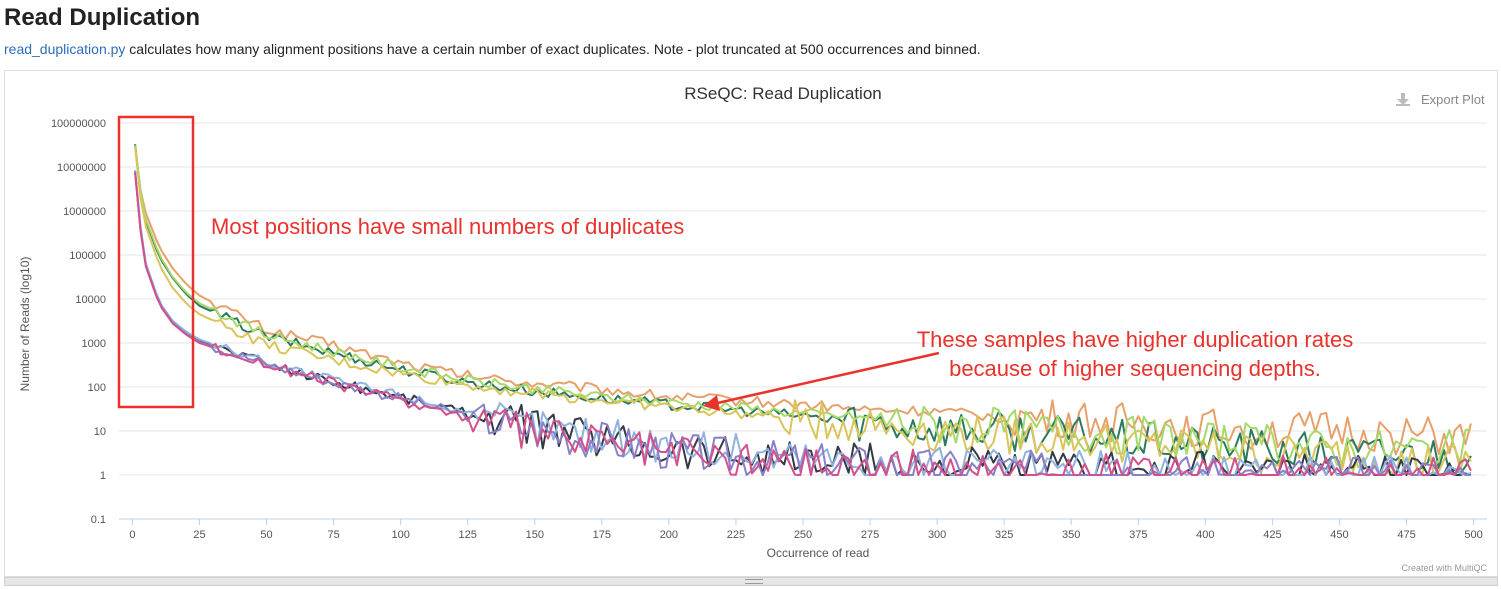  I want to click on x-tick-label: 375, so click(1138, 535).